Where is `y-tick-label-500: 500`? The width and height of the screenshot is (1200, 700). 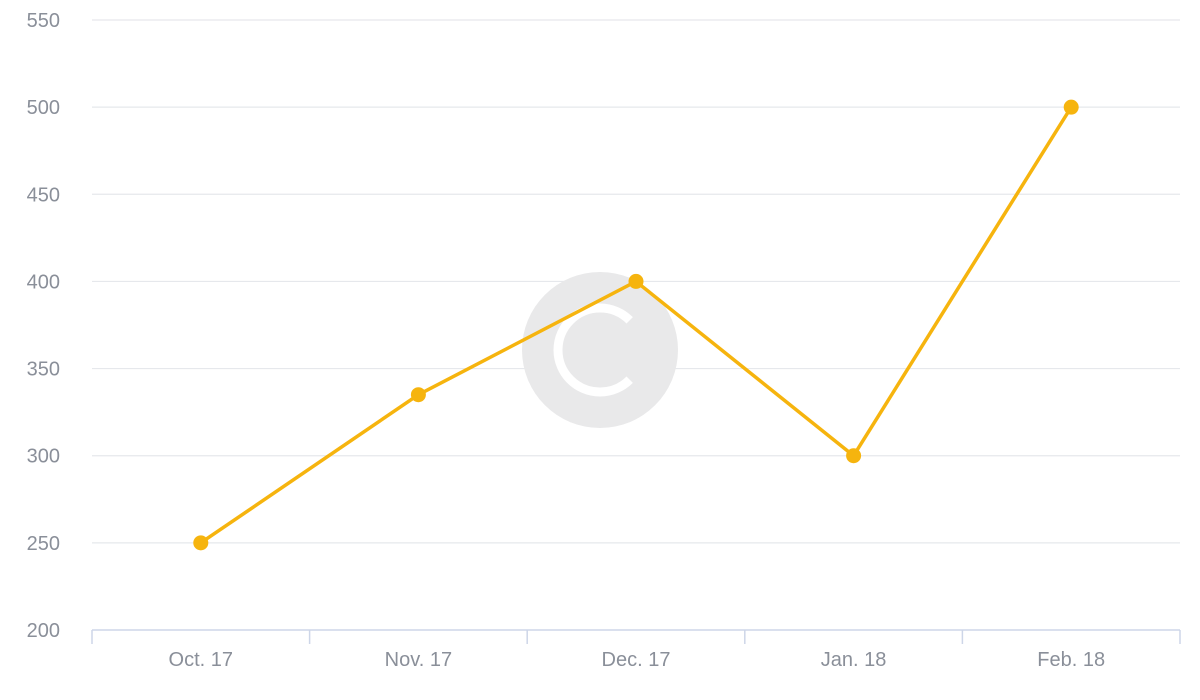 y-tick-label-500: 500 is located at coordinates (43, 108).